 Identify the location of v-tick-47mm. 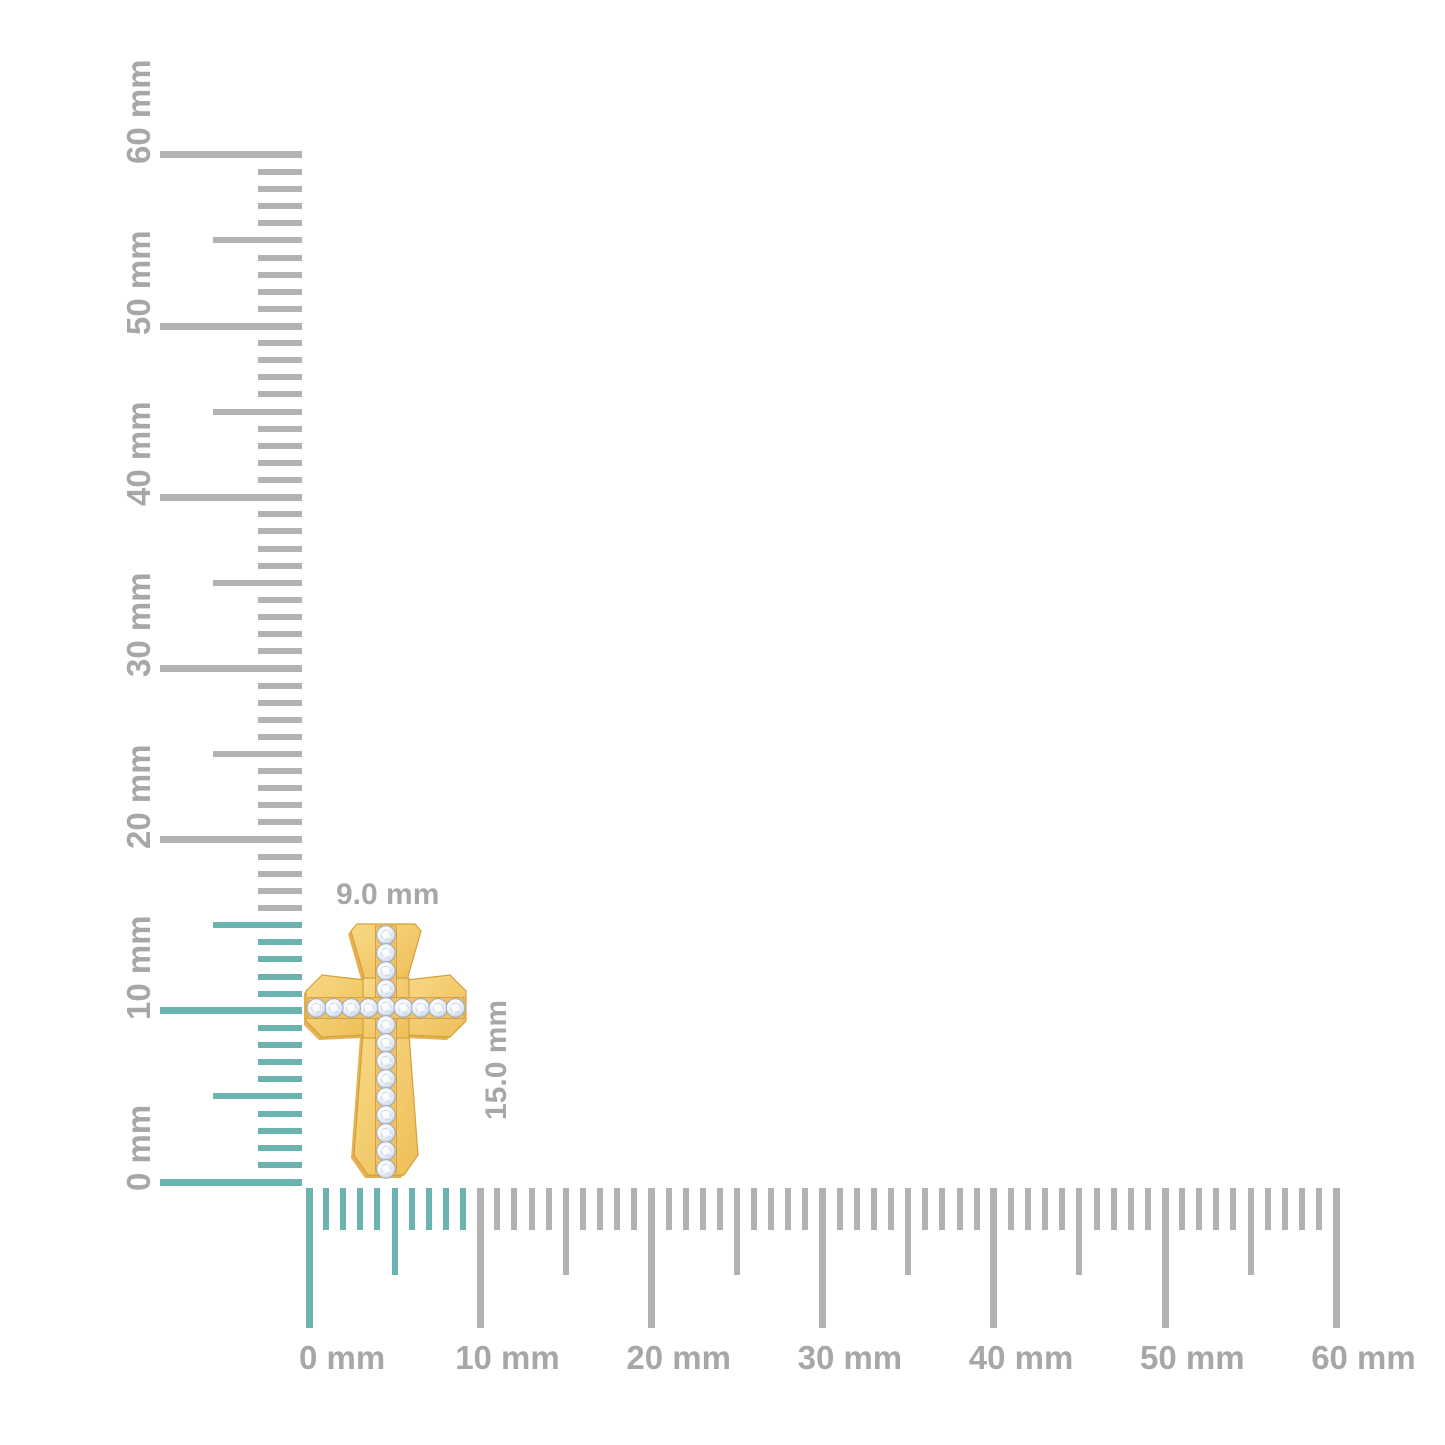
(280, 377).